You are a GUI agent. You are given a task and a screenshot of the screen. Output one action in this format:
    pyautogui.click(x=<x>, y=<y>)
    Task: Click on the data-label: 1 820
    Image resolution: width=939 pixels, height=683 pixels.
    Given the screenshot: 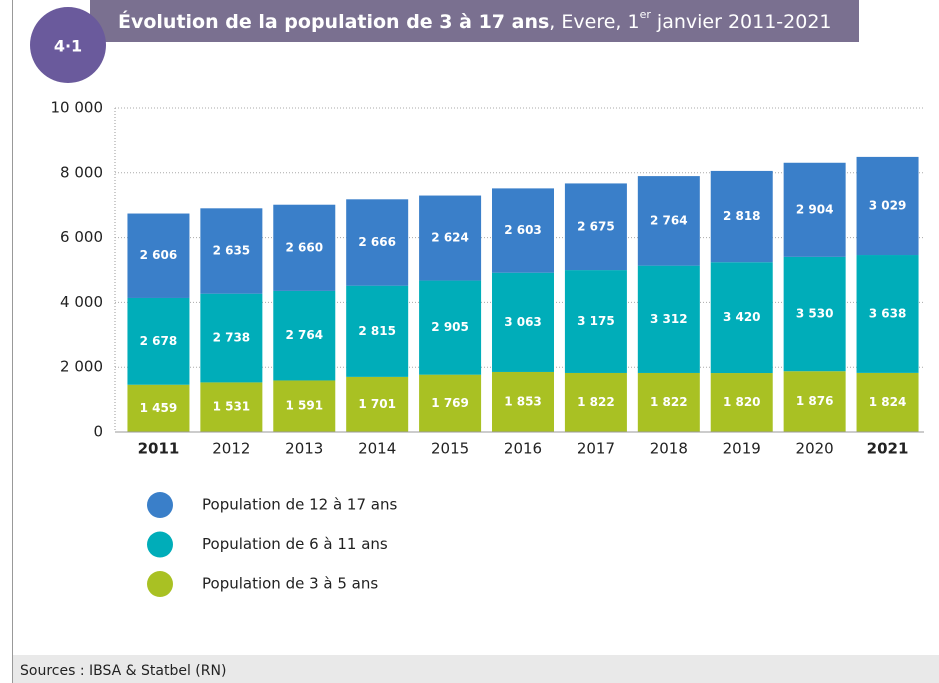 What is the action you would take?
    pyautogui.click(x=742, y=402)
    